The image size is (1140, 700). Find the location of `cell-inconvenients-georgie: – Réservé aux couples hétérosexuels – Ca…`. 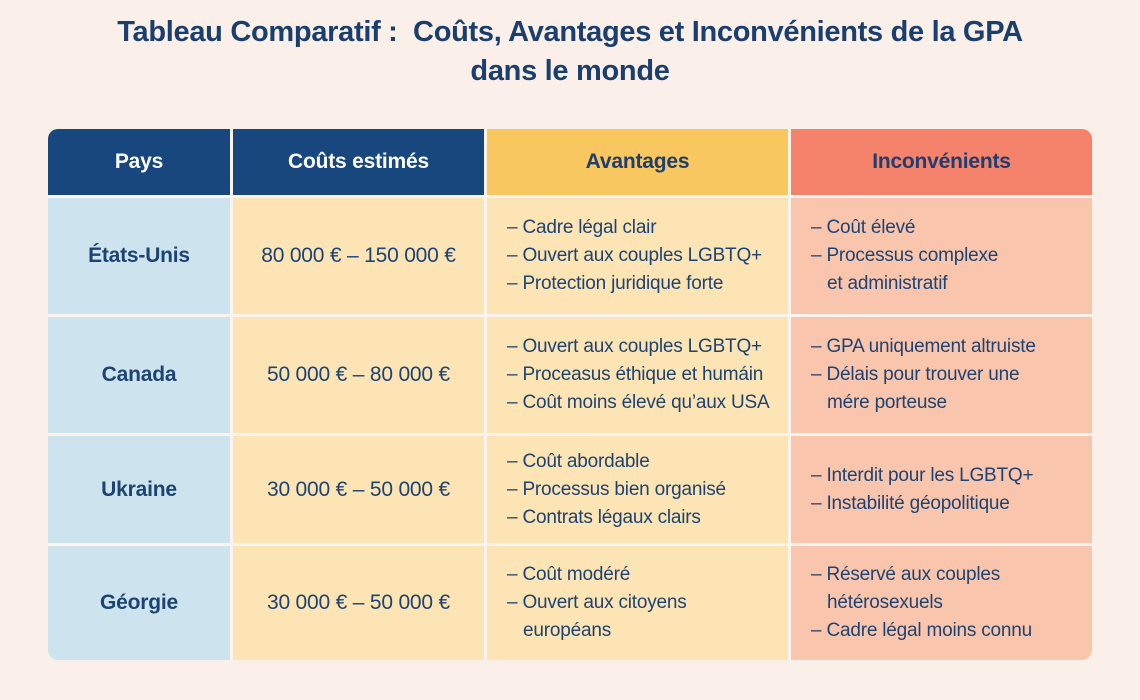

cell-inconvenients-georgie: – Réservé aux couples hétérosexuels – Ca… is located at coordinates (941, 603).